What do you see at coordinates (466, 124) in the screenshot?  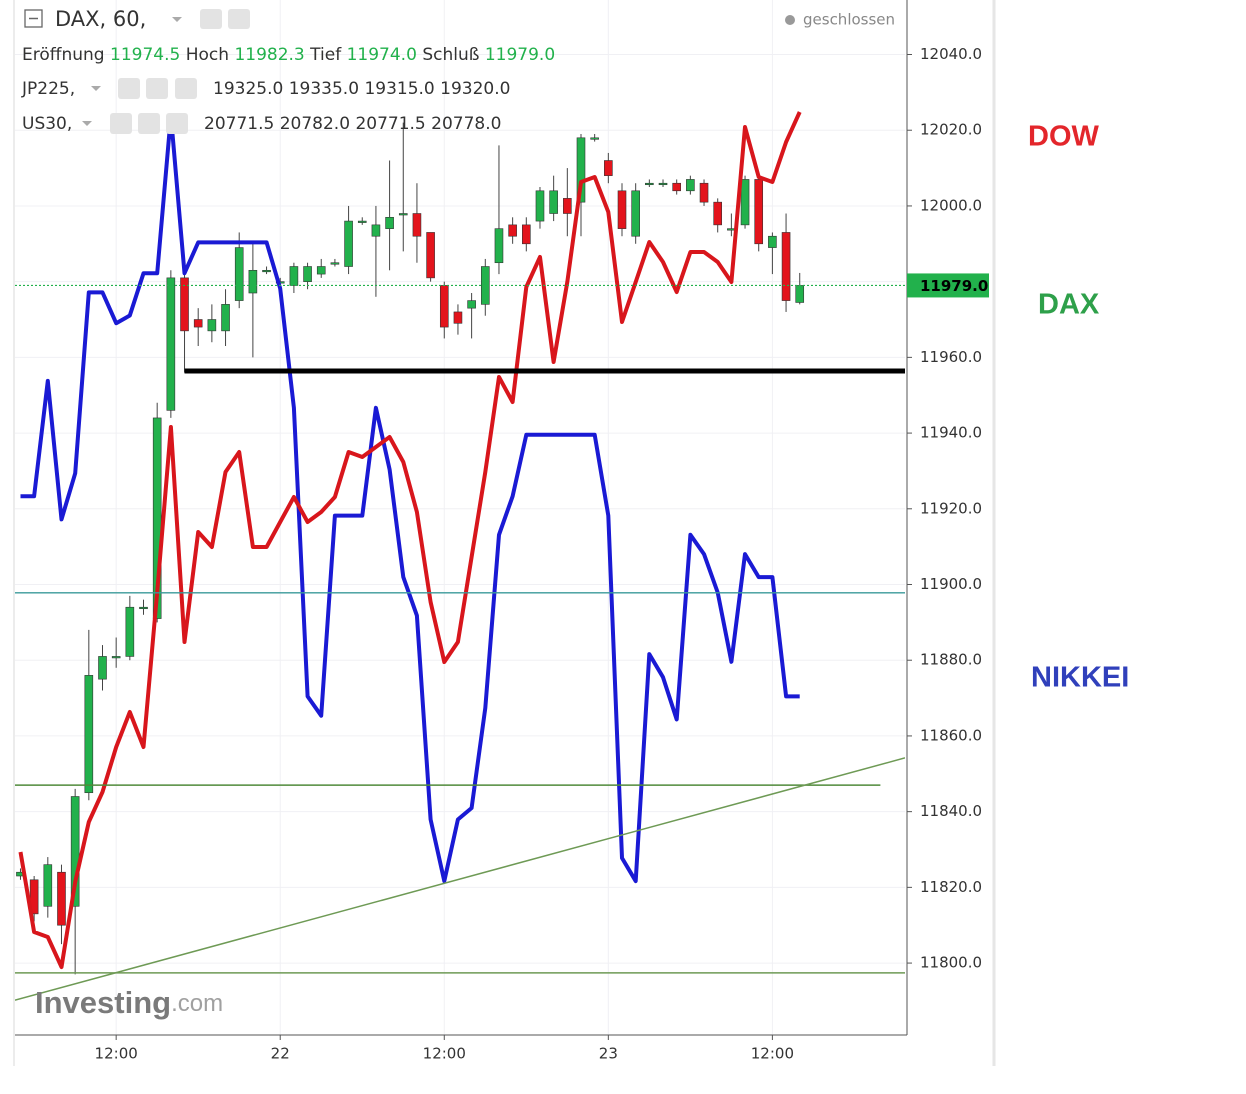 I see `ohlc-value: 20778.0` at bounding box center [466, 124].